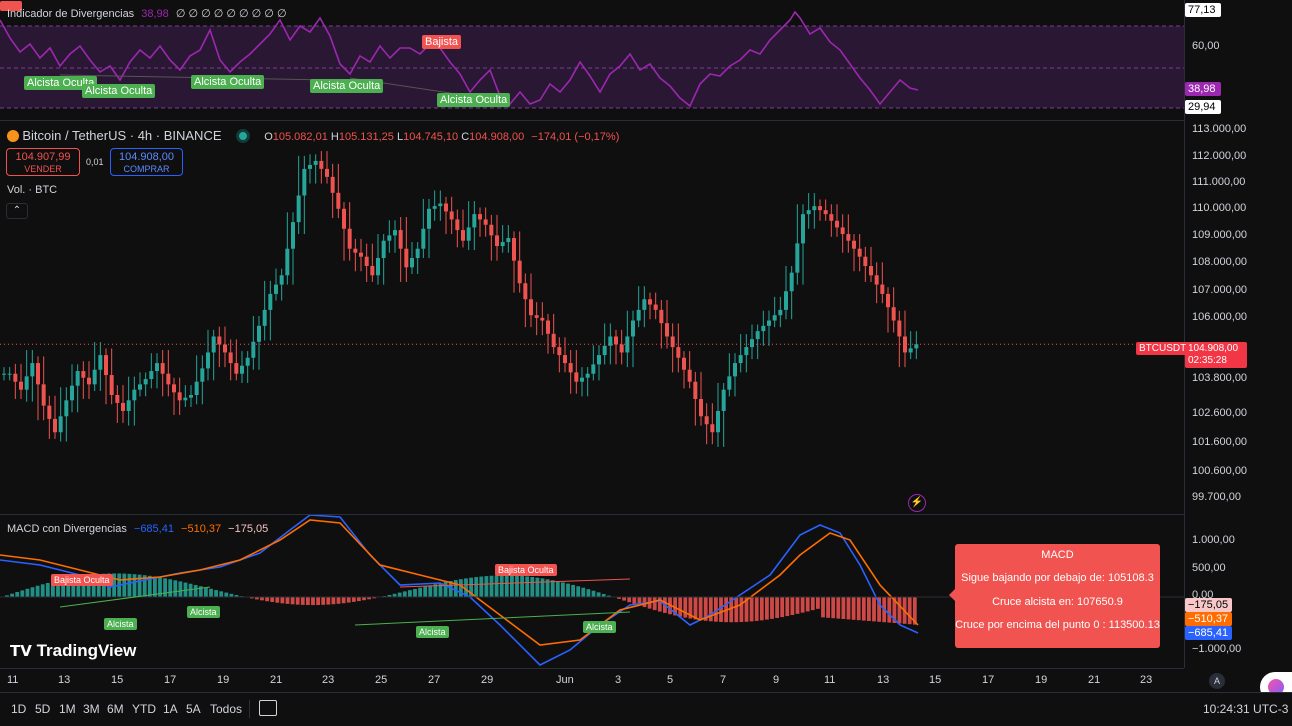 Image resolution: width=1292 pixels, height=726 pixels. I want to click on buy-button: 104.908,00 COMPRAR, so click(146, 162).